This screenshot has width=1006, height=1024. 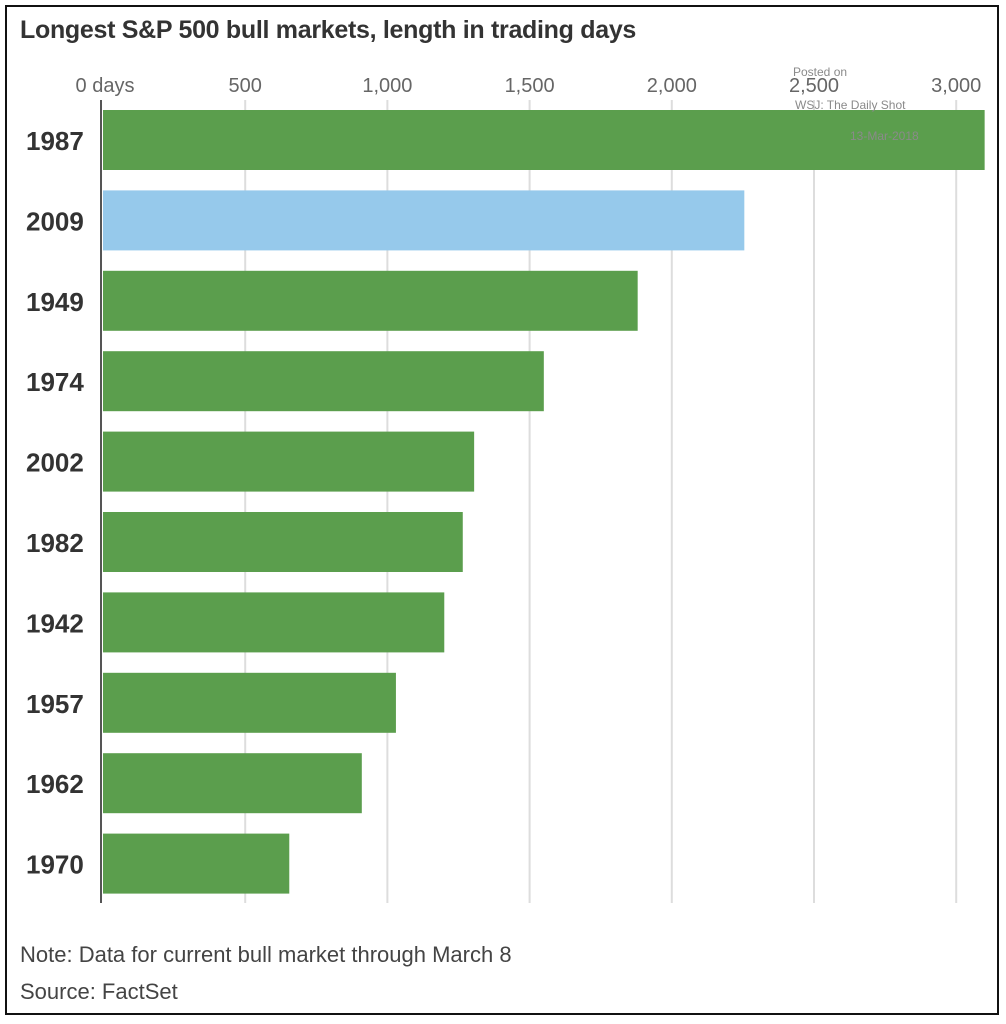 I want to click on watermark-posted-on: Posted on, so click(x=820, y=72).